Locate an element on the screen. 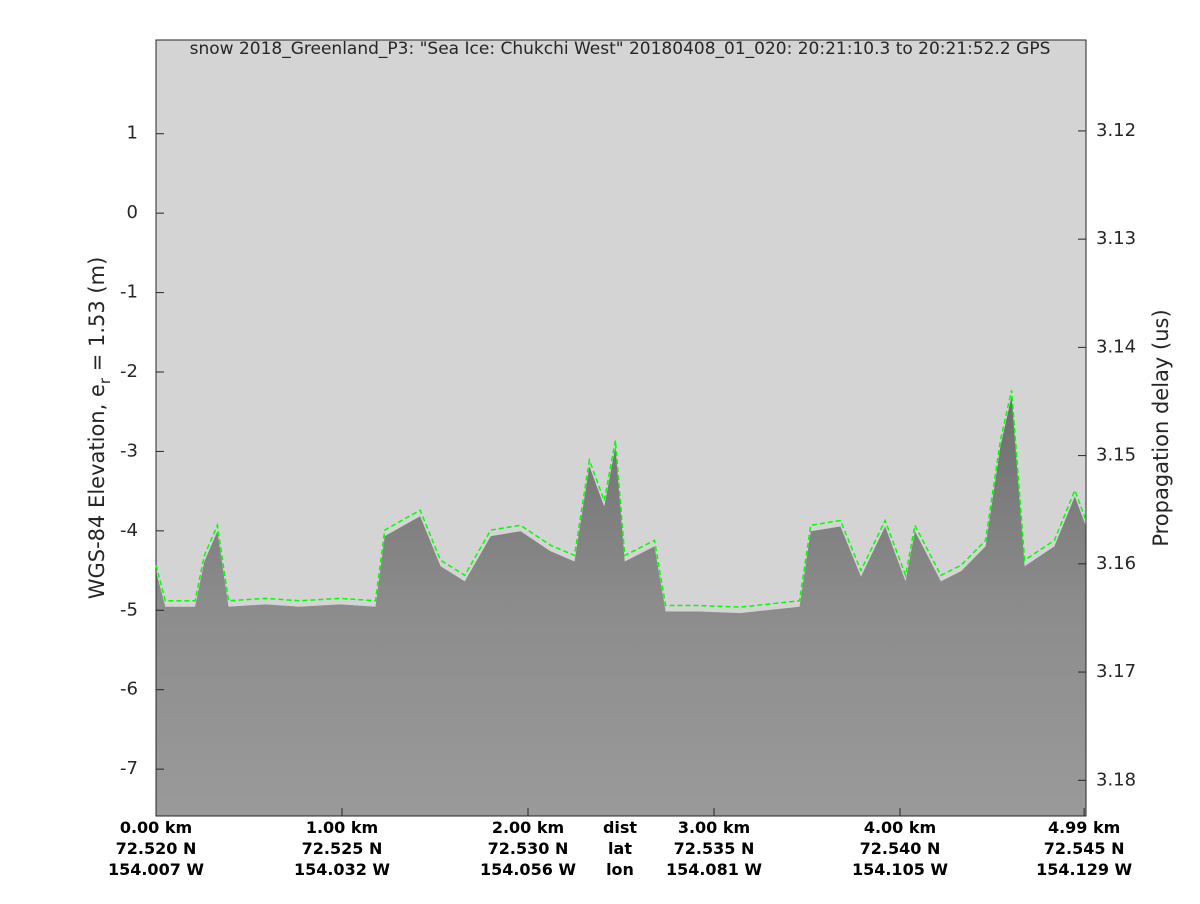  y2-tick-label: 3.17 is located at coordinates (1116, 671).